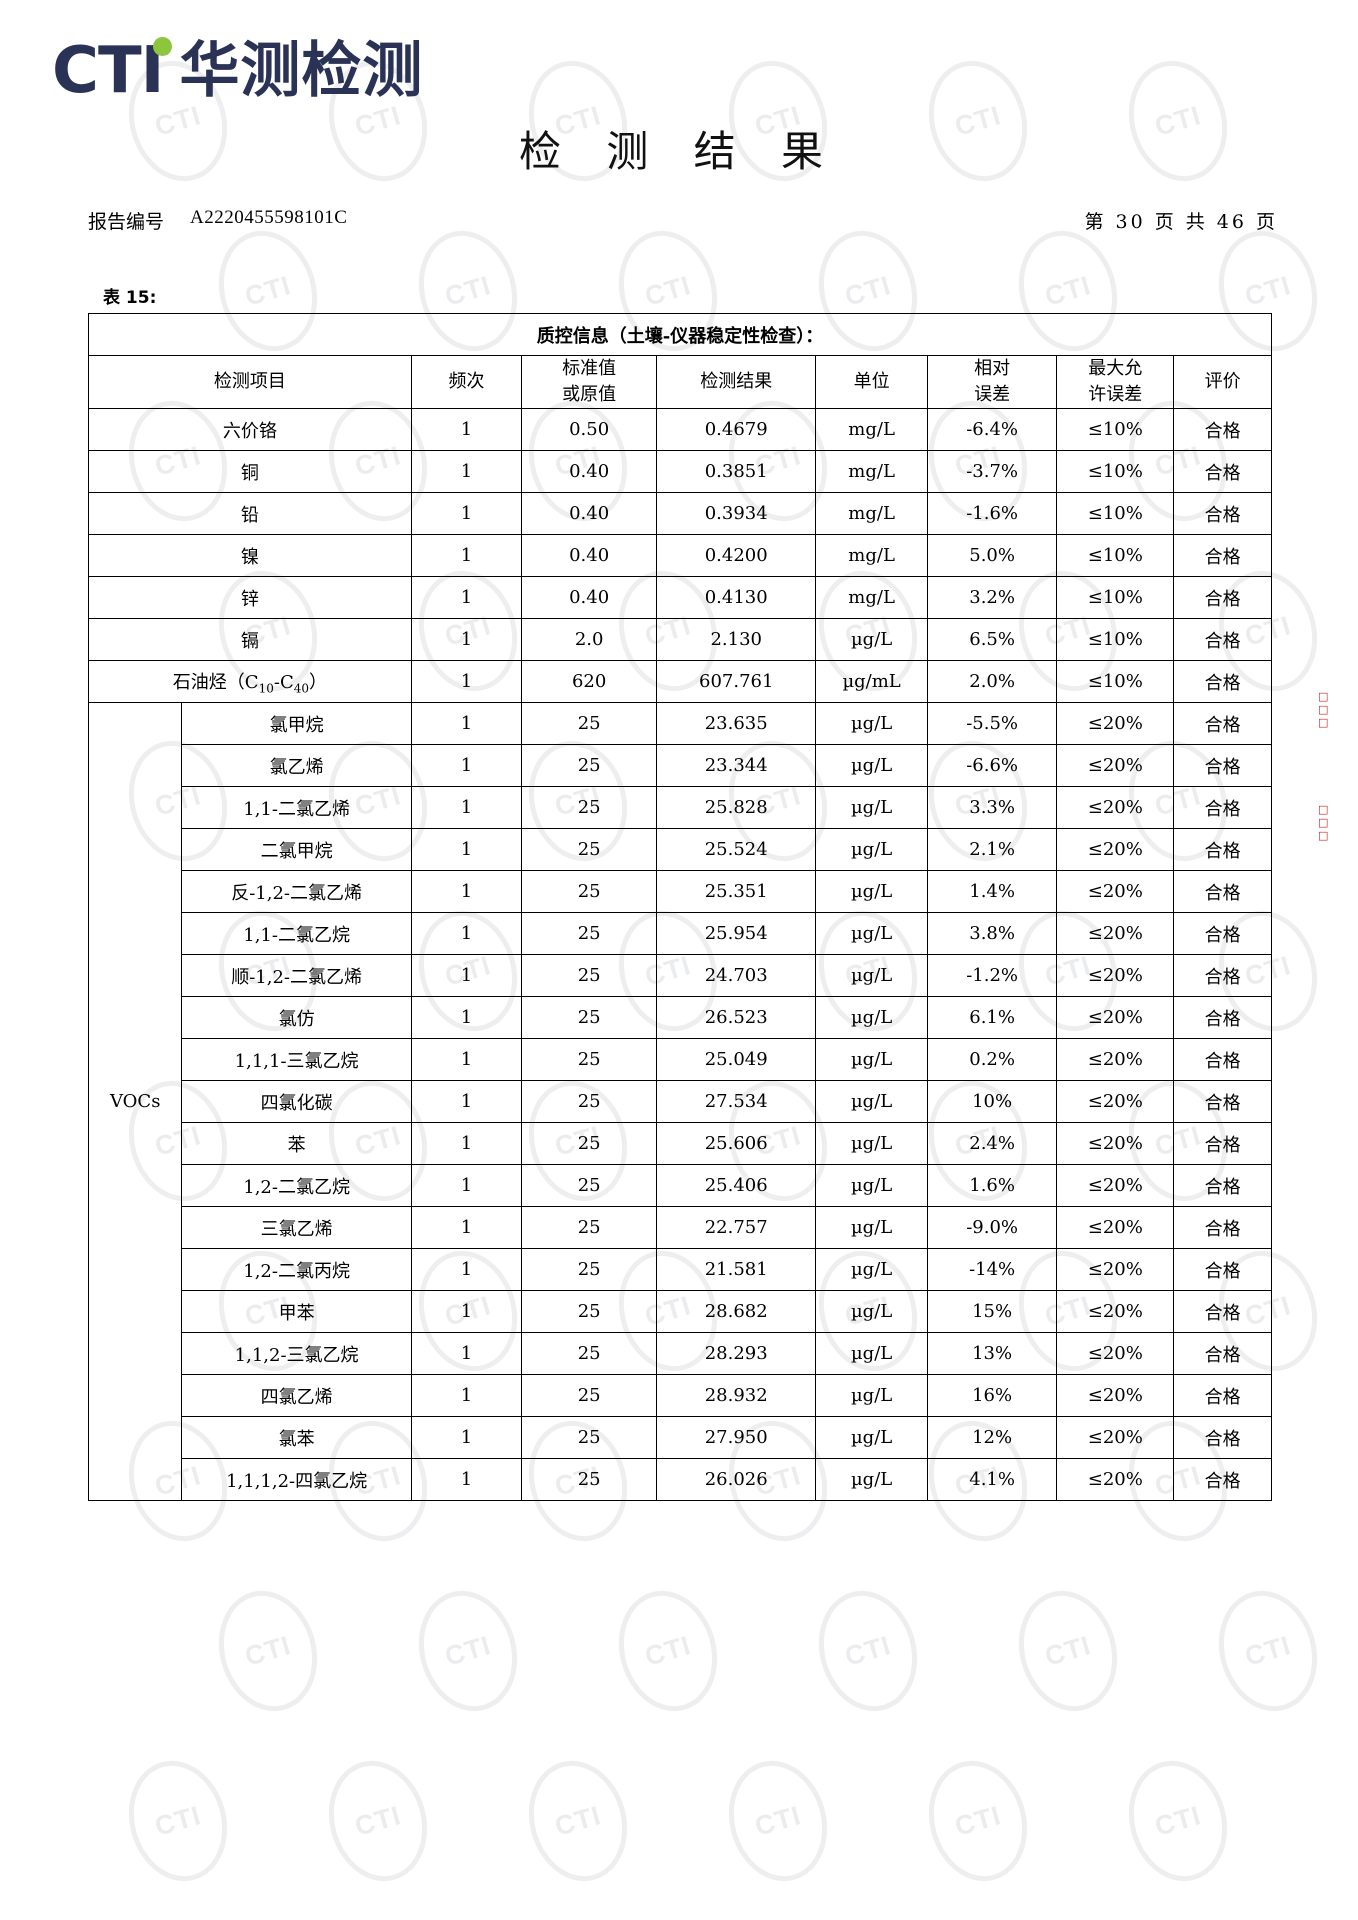  What do you see at coordinates (250, 429) in the screenshot?
I see `cell-item: 六价铬` at bounding box center [250, 429].